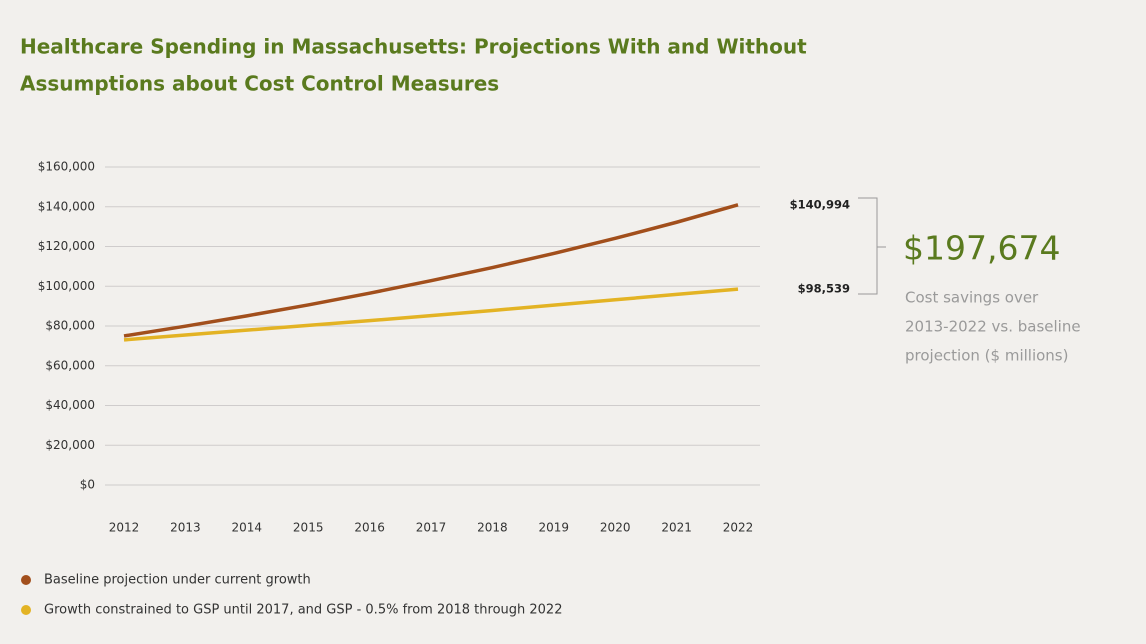 The width and height of the screenshot is (1146, 644). What do you see at coordinates (70, 365) in the screenshot?
I see `y-tick-label: $60,000` at bounding box center [70, 365].